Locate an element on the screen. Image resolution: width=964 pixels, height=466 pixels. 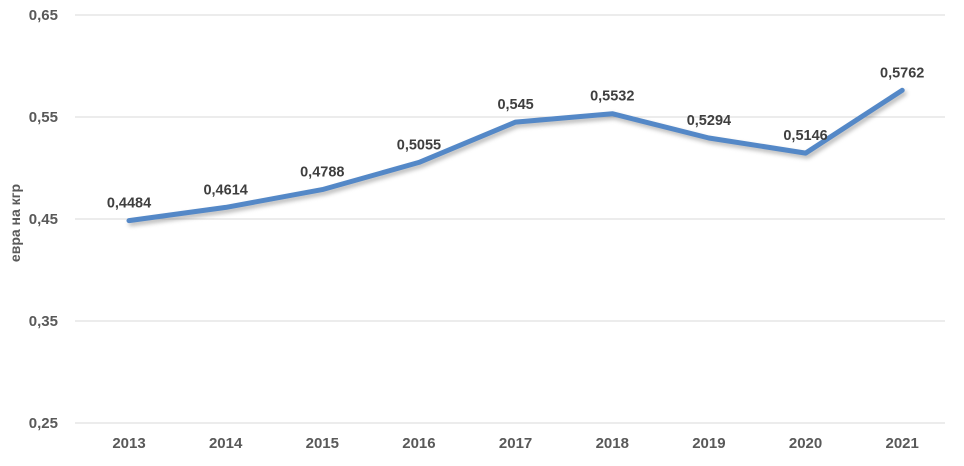
y-axis-title: евра на кгр is located at coordinates (15, 223).